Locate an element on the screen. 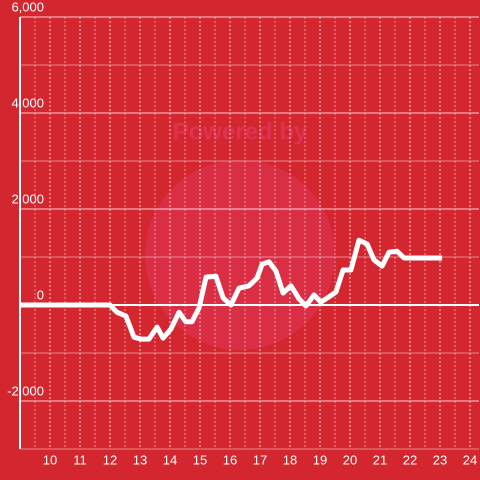  x-tick-label: 18 is located at coordinates (290, 459).